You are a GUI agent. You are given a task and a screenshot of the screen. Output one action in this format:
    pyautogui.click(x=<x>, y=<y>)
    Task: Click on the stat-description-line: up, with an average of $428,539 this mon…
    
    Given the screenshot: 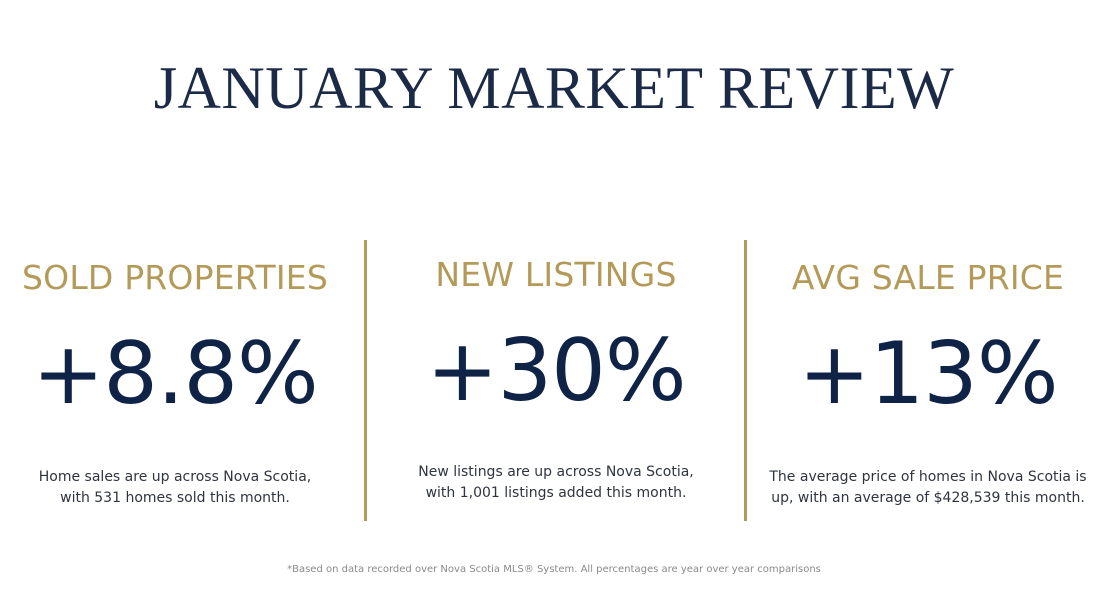 What is the action you would take?
    pyautogui.click(x=928, y=498)
    